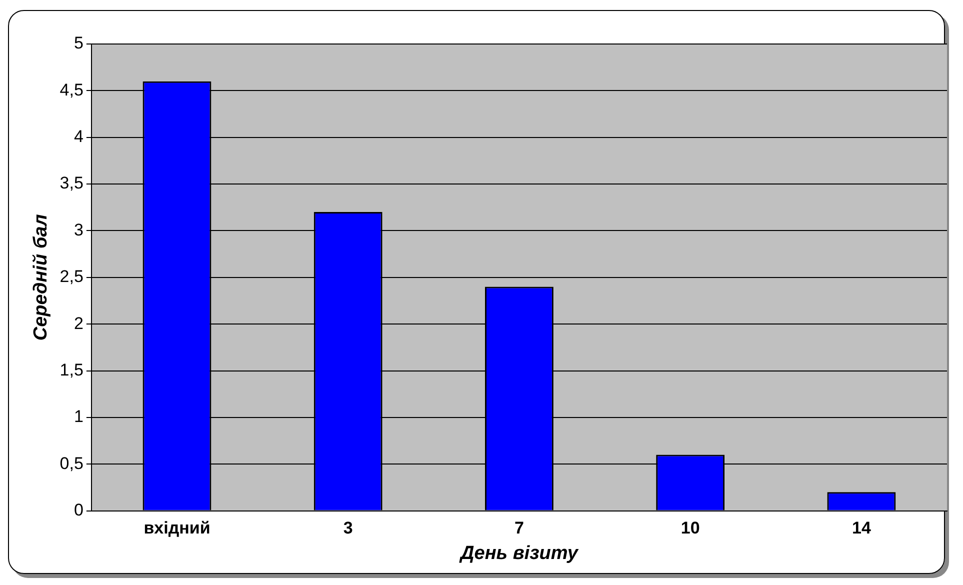  I want to click on y-tick-label: 2, so click(79, 323).